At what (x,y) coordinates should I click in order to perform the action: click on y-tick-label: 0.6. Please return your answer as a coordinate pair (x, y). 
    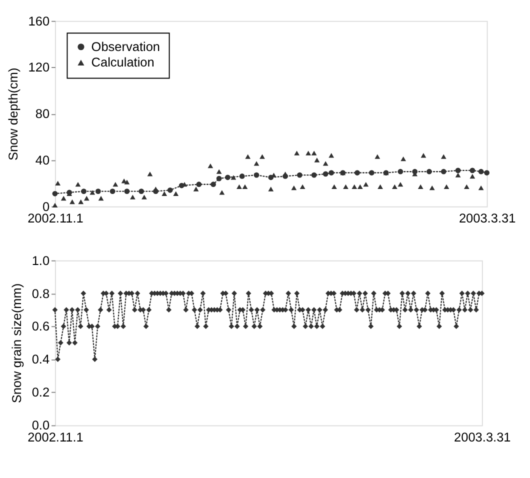
    Looking at the image, I should click on (41, 326).